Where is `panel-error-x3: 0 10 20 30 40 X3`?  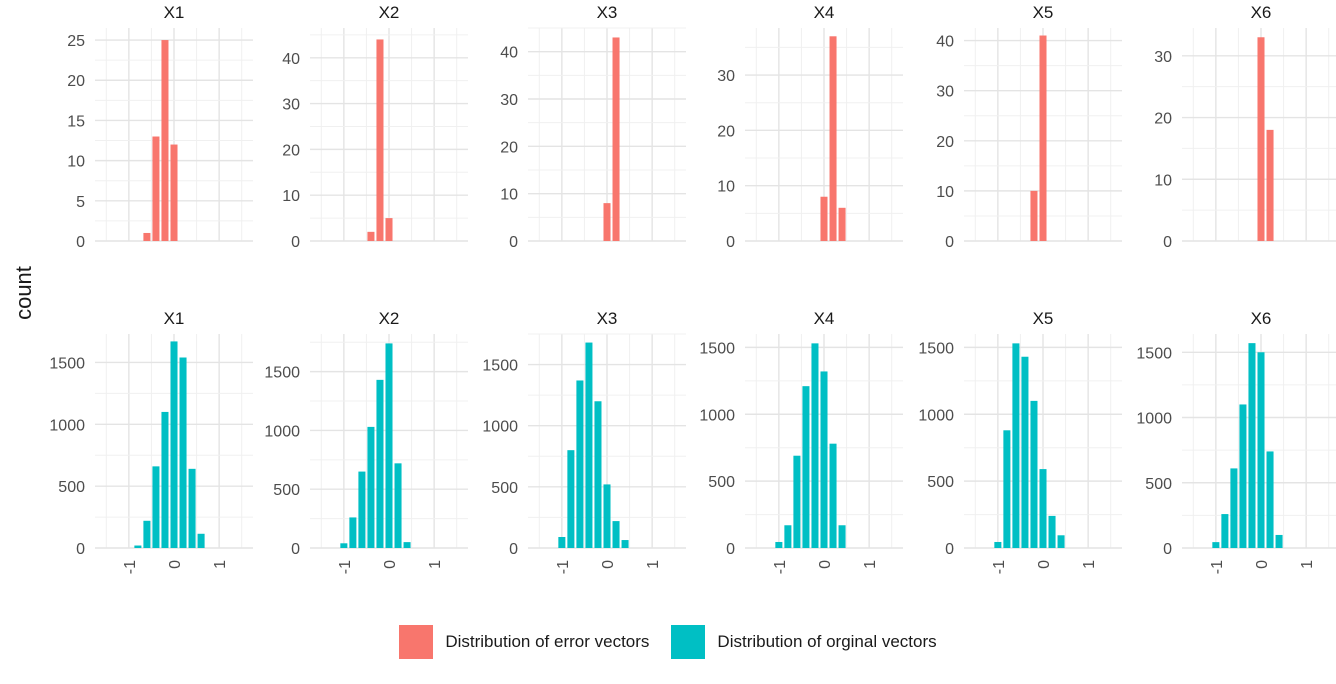
panel-error-x3: 0 10 20 30 40 X3 is located at coordinates (593, 127).